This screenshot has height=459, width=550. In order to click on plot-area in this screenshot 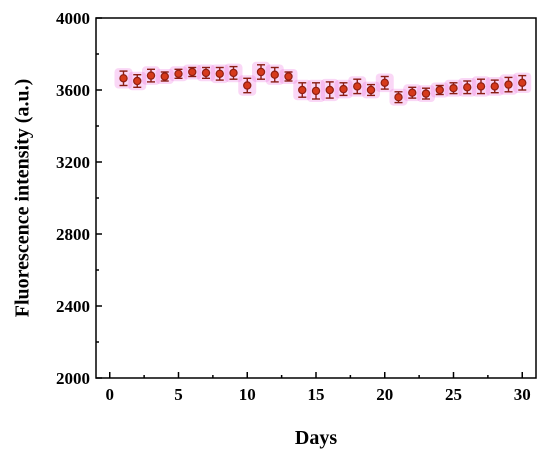, I will do `click(323, 83)`.